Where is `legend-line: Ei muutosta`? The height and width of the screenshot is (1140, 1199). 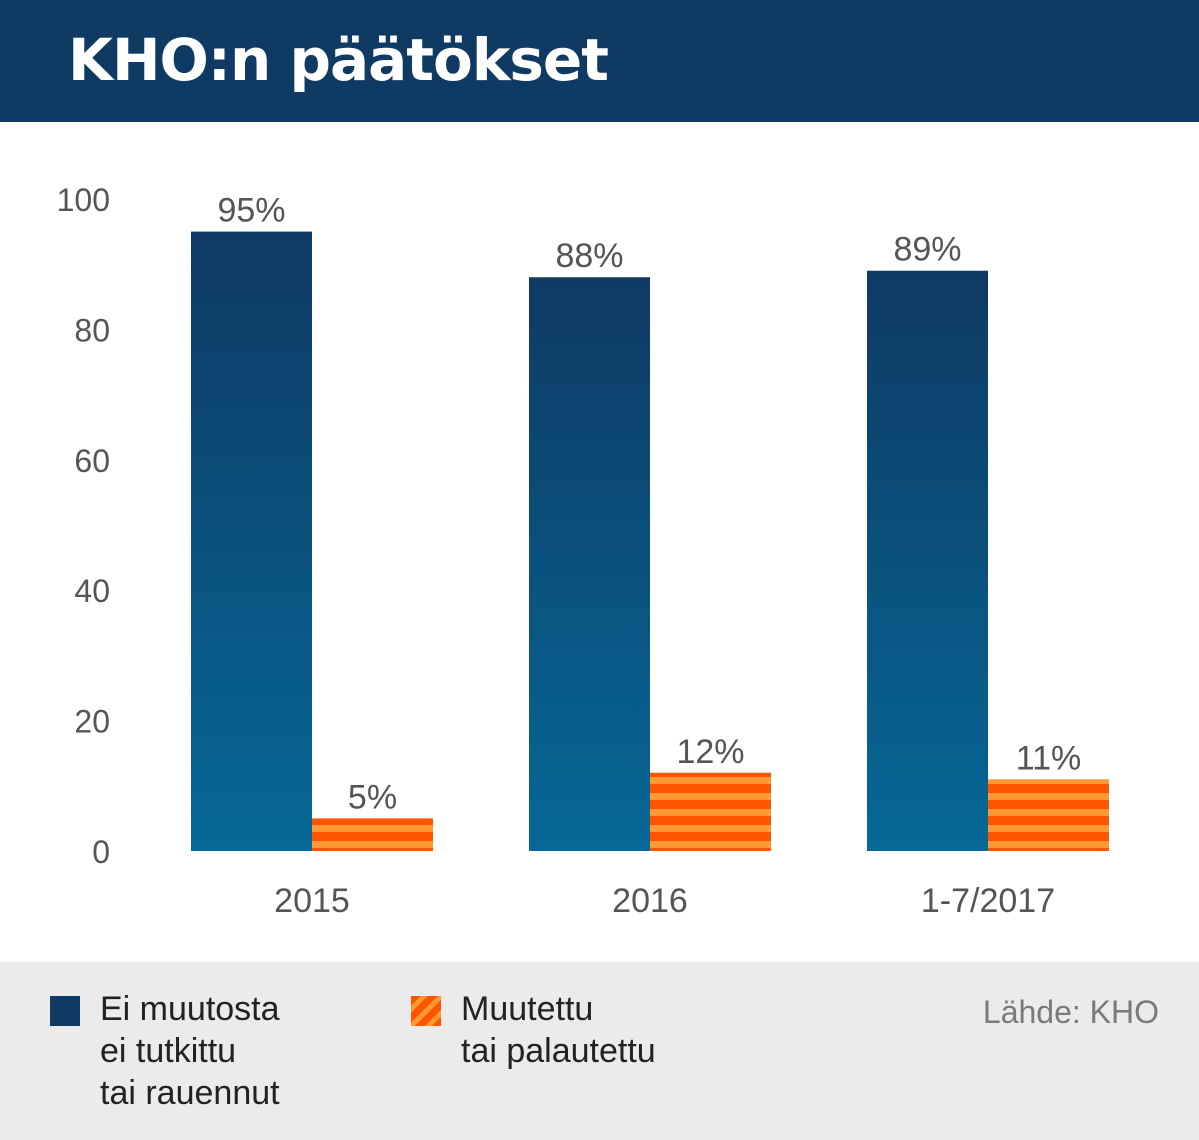 legend-line: Ei muutosta is located at coordinates (190, 1009).